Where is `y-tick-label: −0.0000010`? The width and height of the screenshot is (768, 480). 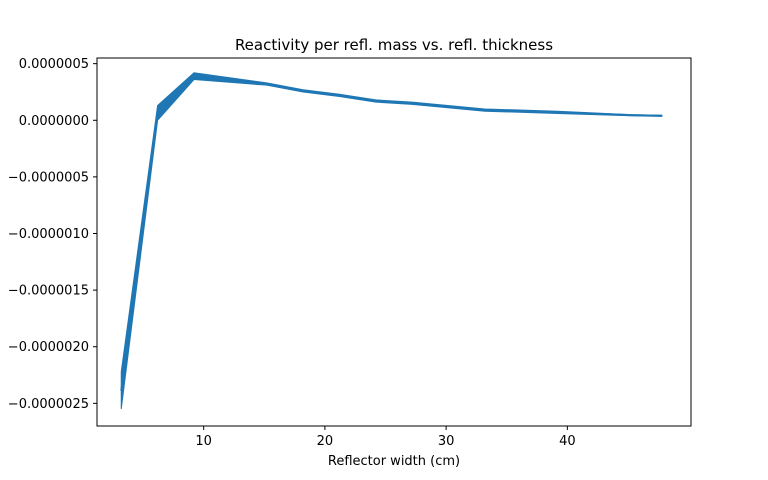
y-tick-label: −0.0000010 is located at coordinates (48, 234).